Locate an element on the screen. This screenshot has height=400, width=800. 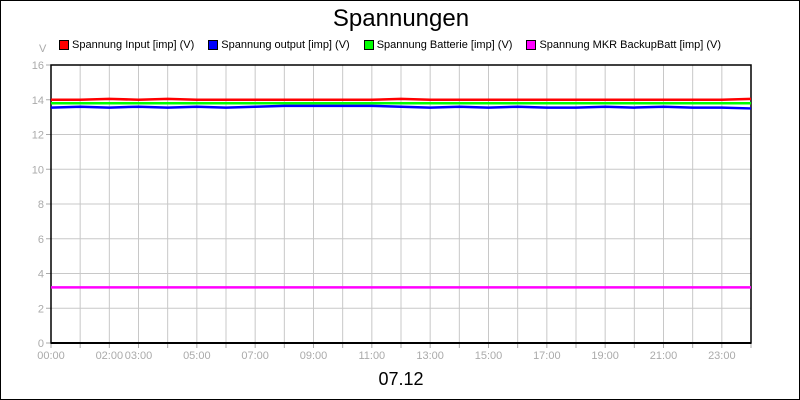
legend-item: Spannung Input [imp] (V) is located at coordinates (126, 45).